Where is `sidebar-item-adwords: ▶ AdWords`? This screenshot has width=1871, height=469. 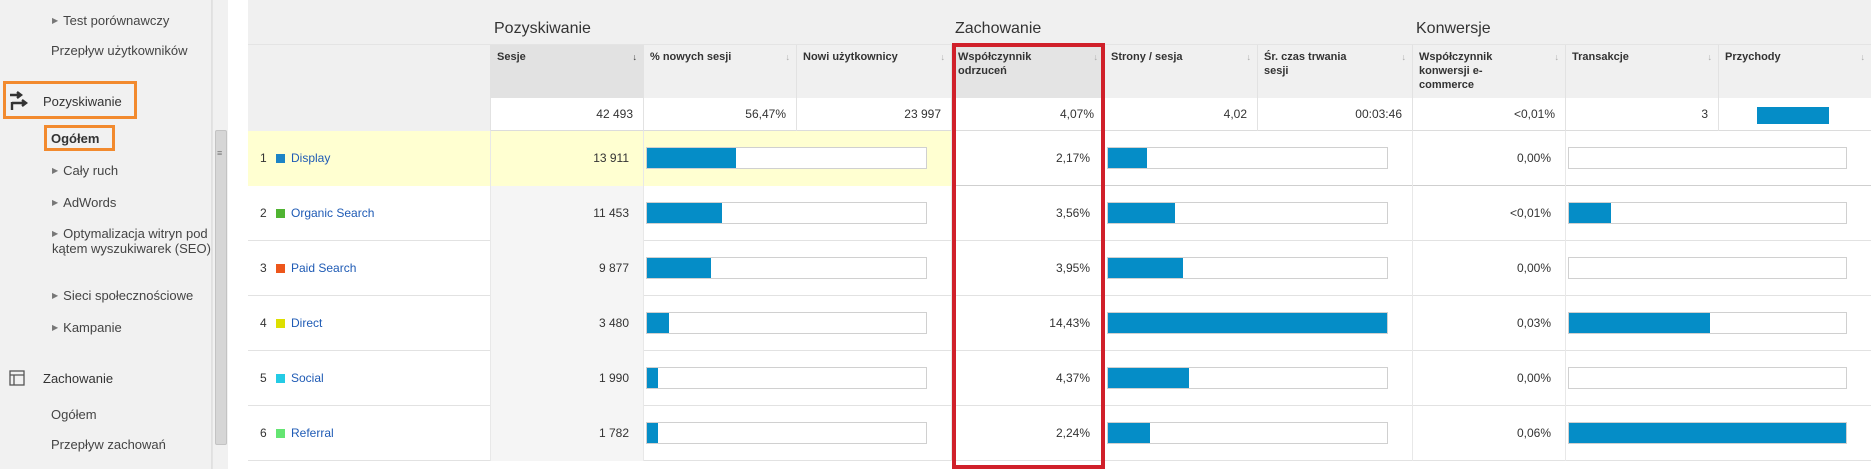 sidebar-item-adwords: ▶ AdWords is located at coordinates (84, 202).